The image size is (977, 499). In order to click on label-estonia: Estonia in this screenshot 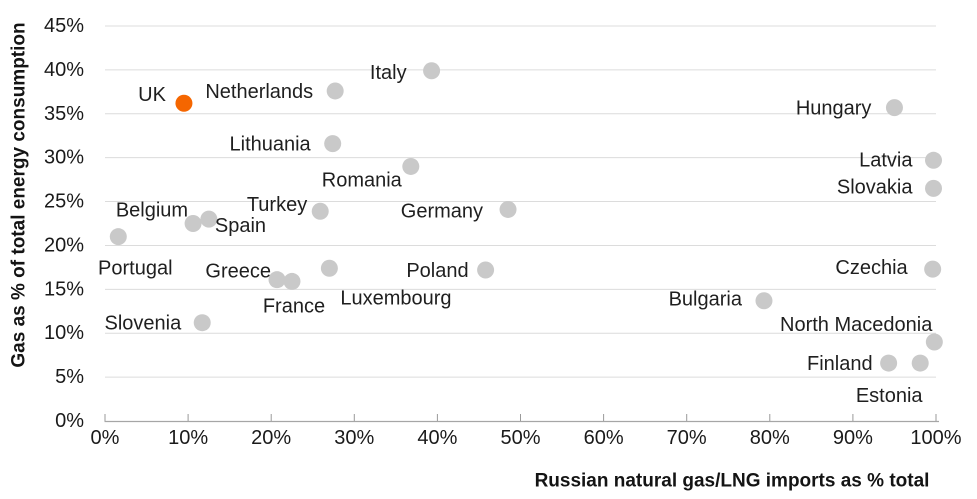, I will do `click(890, 396)`.